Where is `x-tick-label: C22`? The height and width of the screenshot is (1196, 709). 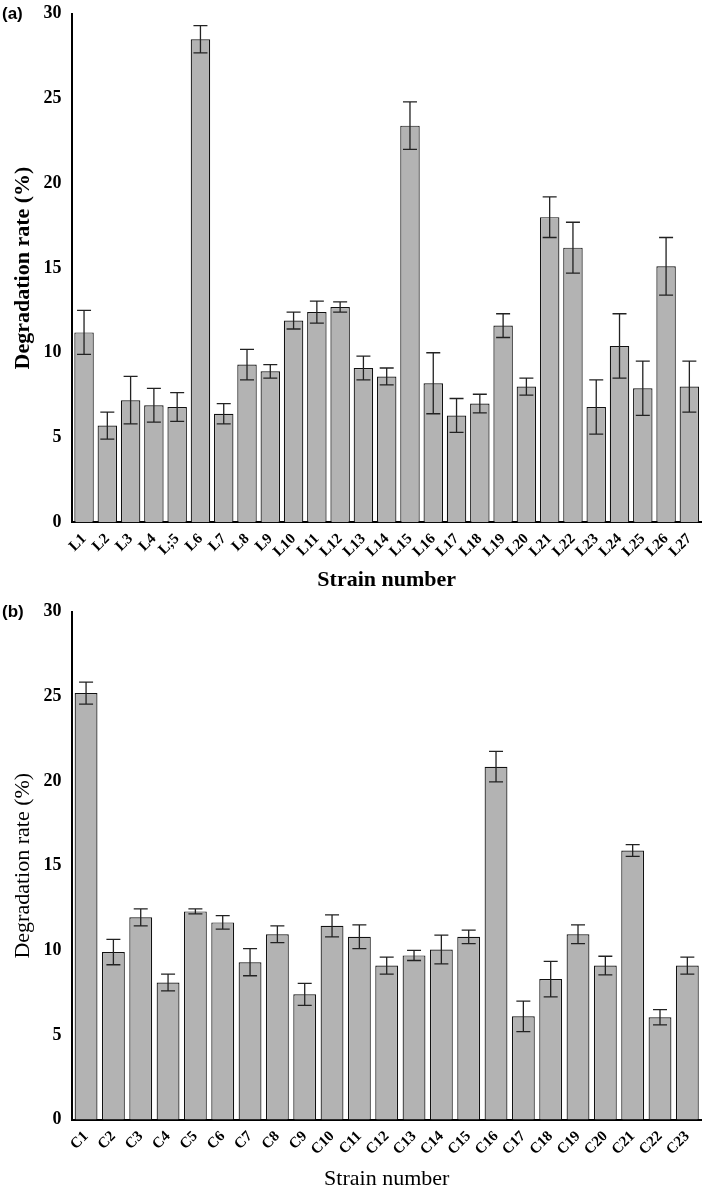 x-tick-label: C22 is located at coordinates (650, 1142).